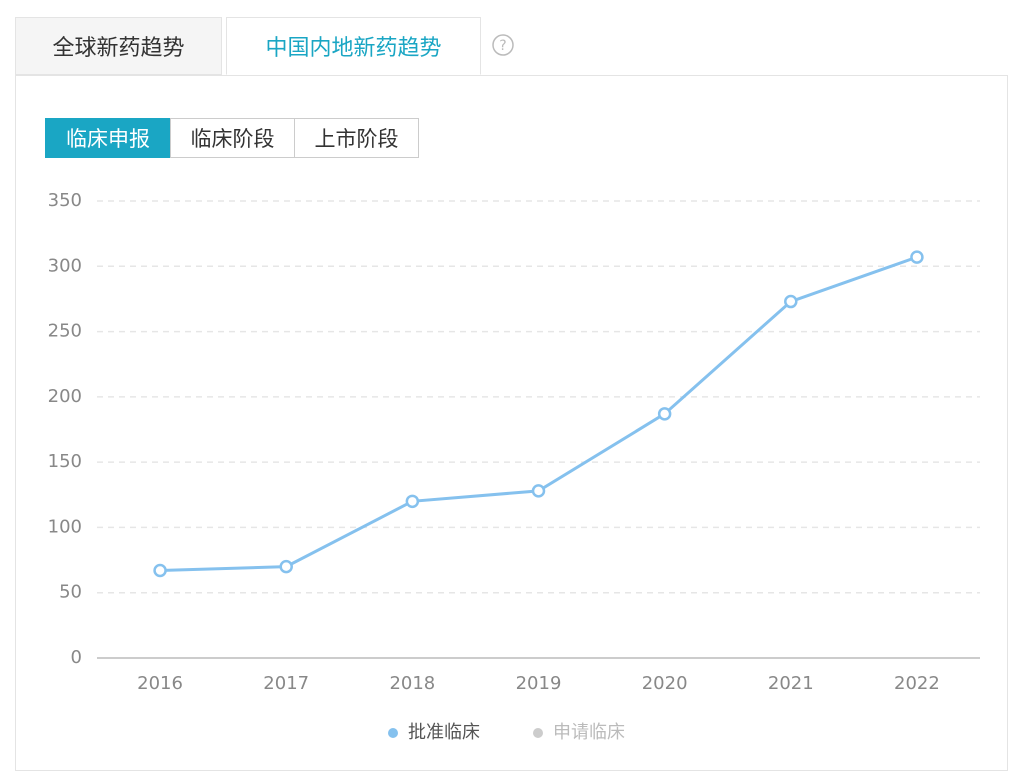 The width and height of the screenshot is (1023, 781). What do you see at coordinates (65, 461) in the screenshot?
I see `y-tick-label: 150` at bounding box center [65, 461].